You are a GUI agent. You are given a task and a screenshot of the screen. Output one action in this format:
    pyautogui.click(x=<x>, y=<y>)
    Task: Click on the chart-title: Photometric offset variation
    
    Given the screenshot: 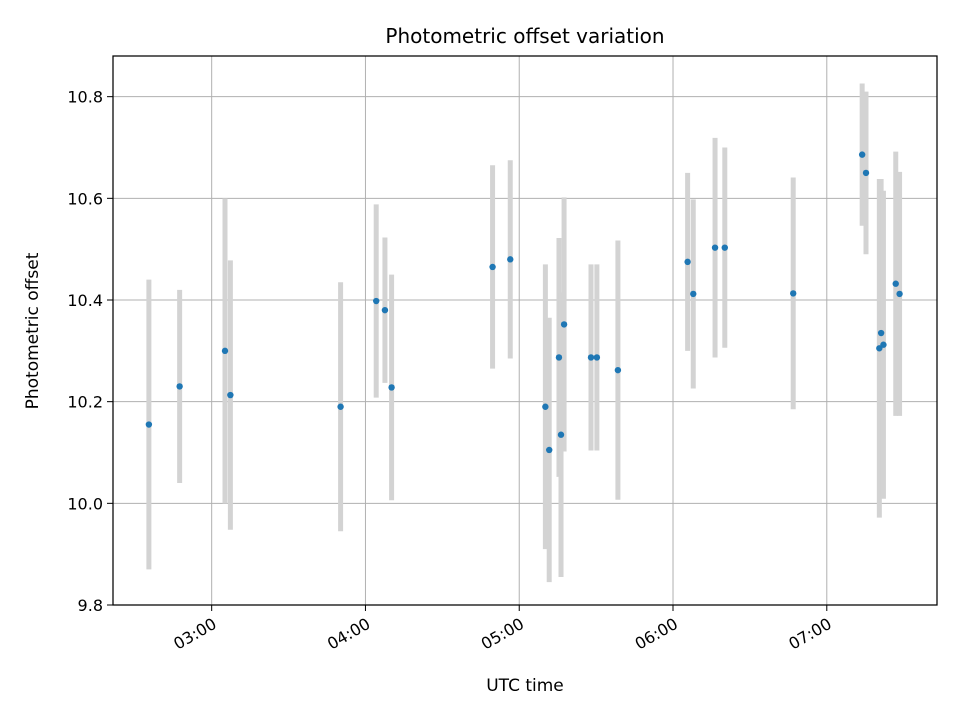 What is the action you would take?
    pyautogui.click(x=524, y=36)
    